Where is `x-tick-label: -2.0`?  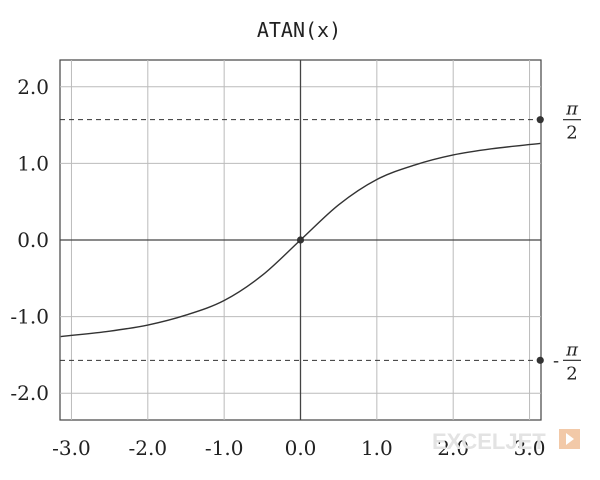 x-tick-label: -2.0 is located at coordinates (148, 448).